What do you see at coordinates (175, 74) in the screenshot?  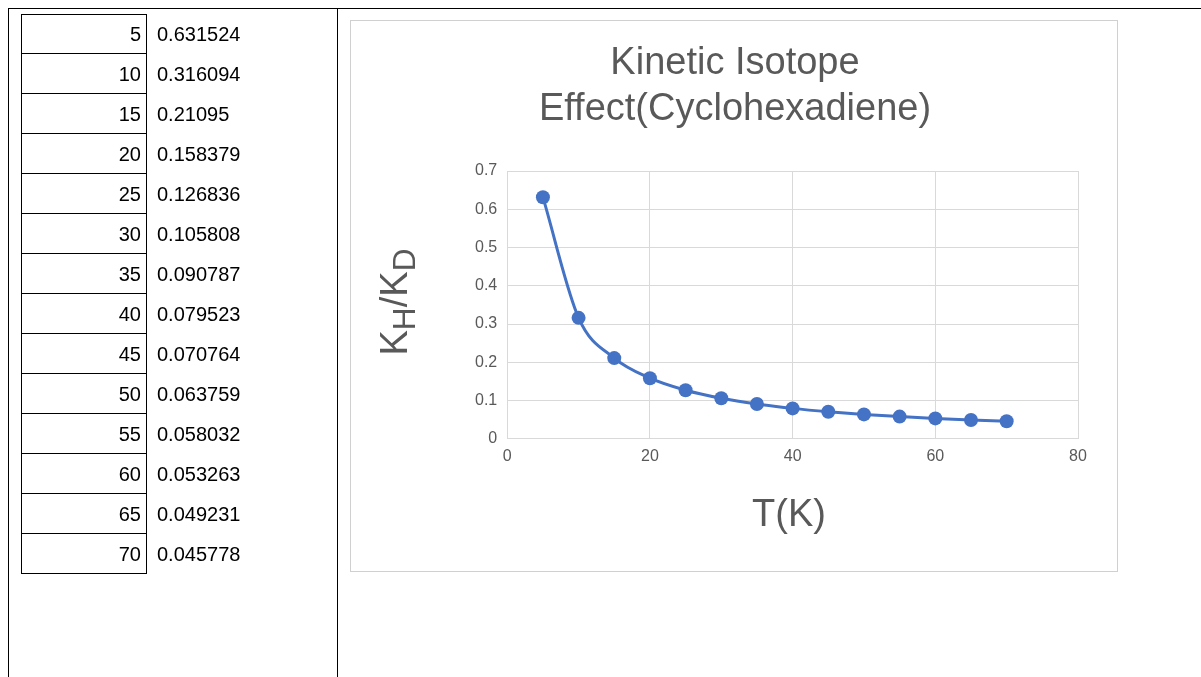 I see `text: 10 0.316094` at bounding box center [175, 74].